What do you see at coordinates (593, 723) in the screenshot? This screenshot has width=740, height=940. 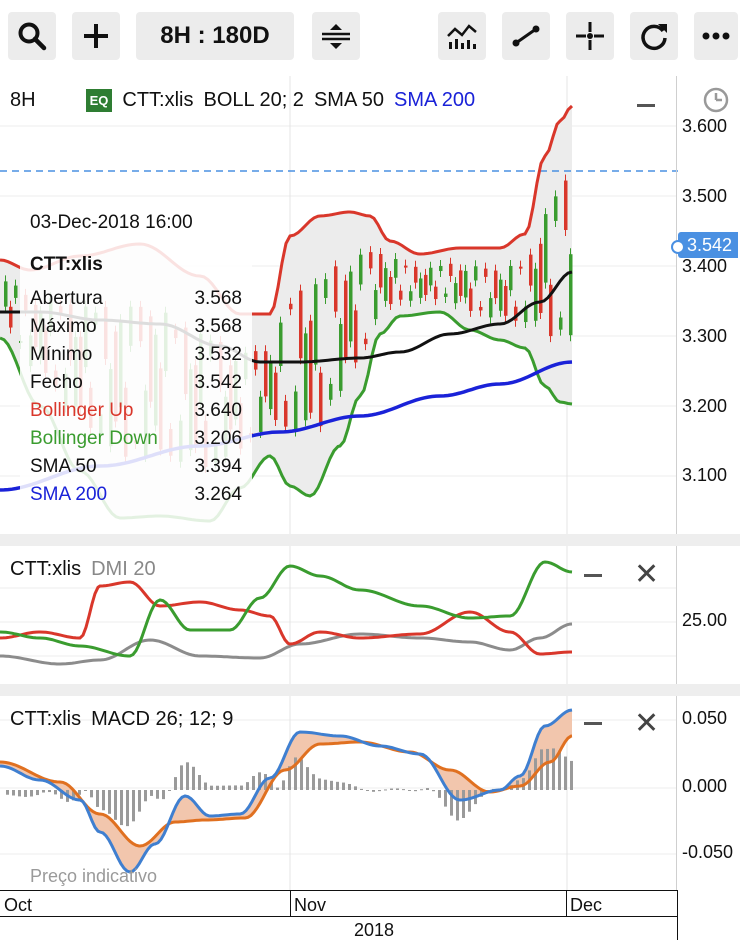 I see `collapse-macd-pane-icon` at bounding box center [593, 723].